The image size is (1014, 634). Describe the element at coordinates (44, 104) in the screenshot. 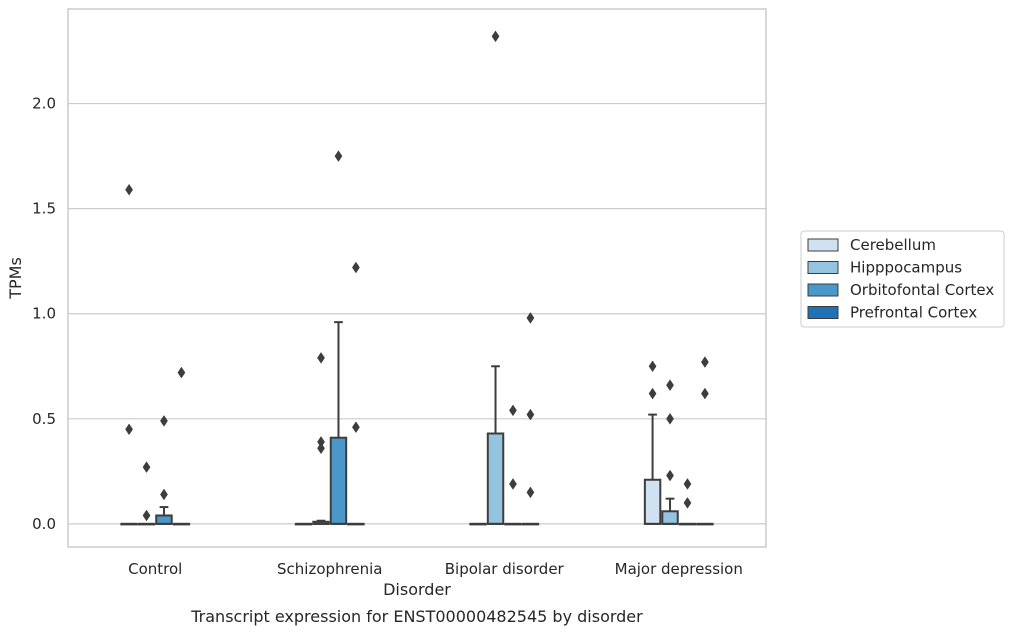

I see `y-tick-label: 2.0` at that location.